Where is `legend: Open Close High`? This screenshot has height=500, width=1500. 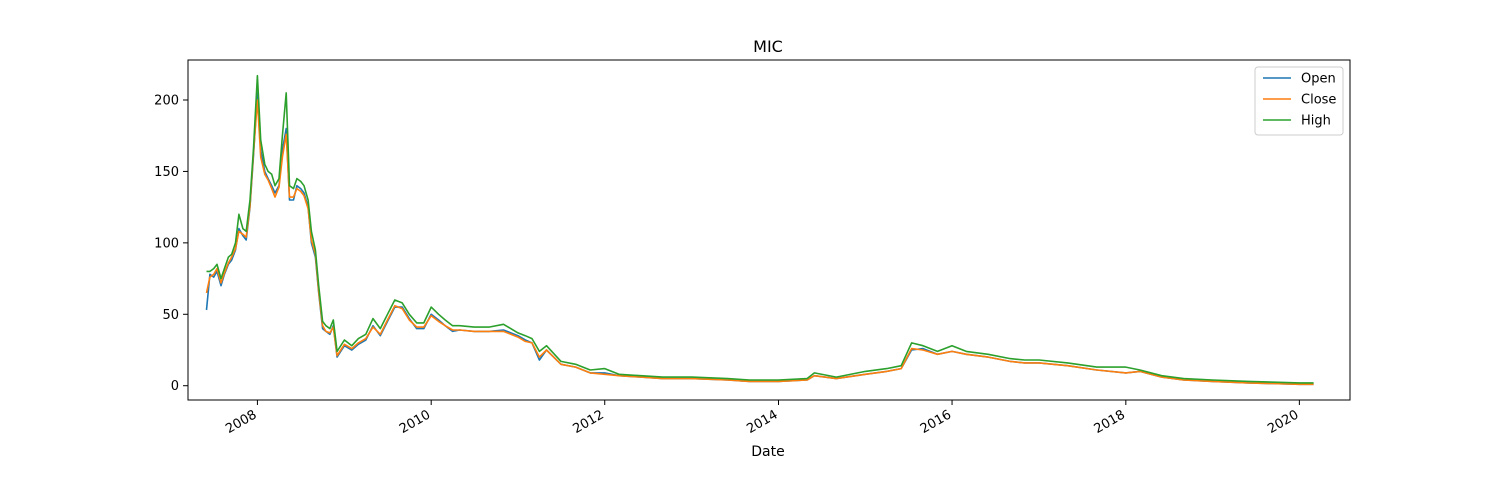 legend: Open Close High is located at coordinates (1299, 101).